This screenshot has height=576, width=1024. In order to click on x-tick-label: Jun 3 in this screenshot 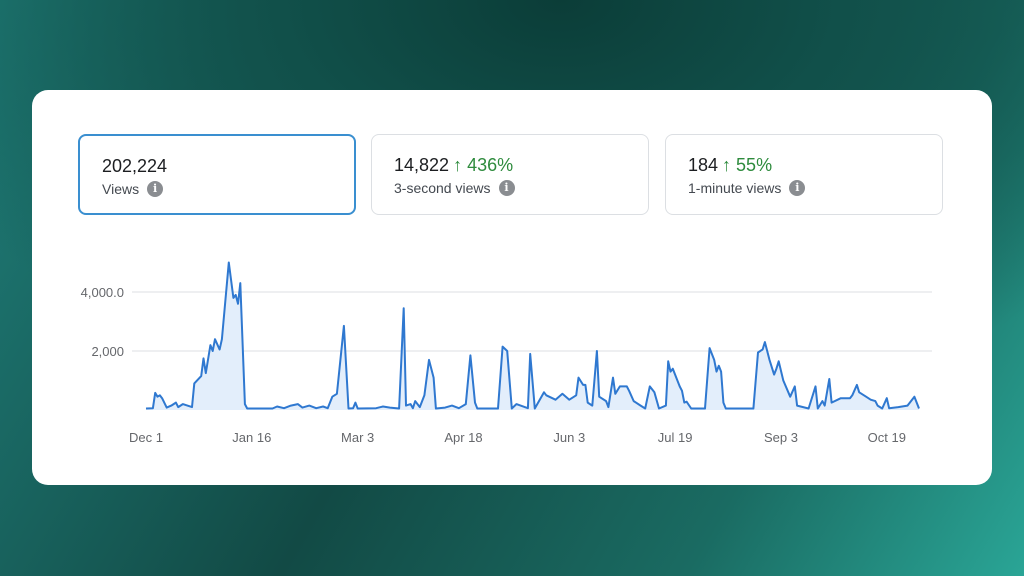, I will do `click(569, 437)`.